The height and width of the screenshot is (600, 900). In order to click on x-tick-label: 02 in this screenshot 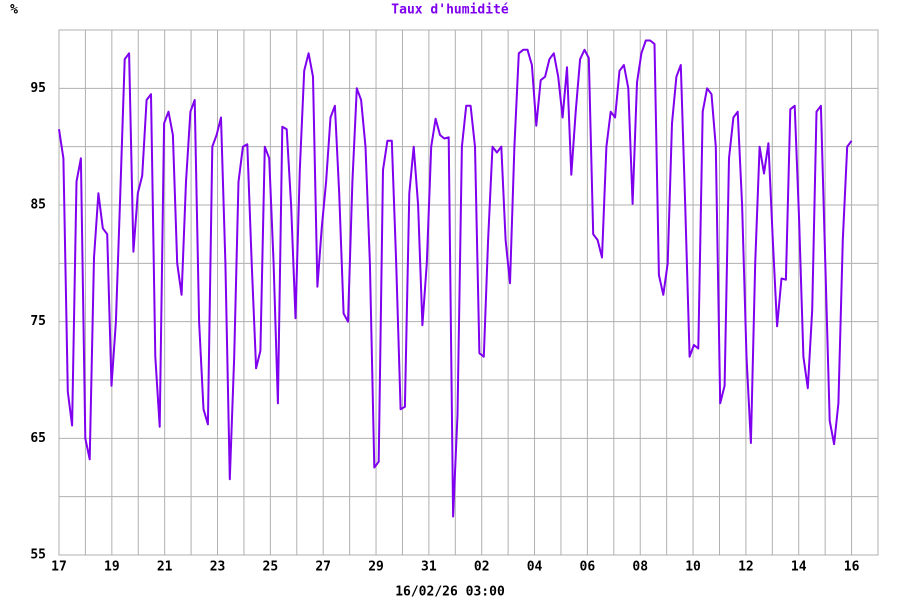, I will do `click(482, 567)`.